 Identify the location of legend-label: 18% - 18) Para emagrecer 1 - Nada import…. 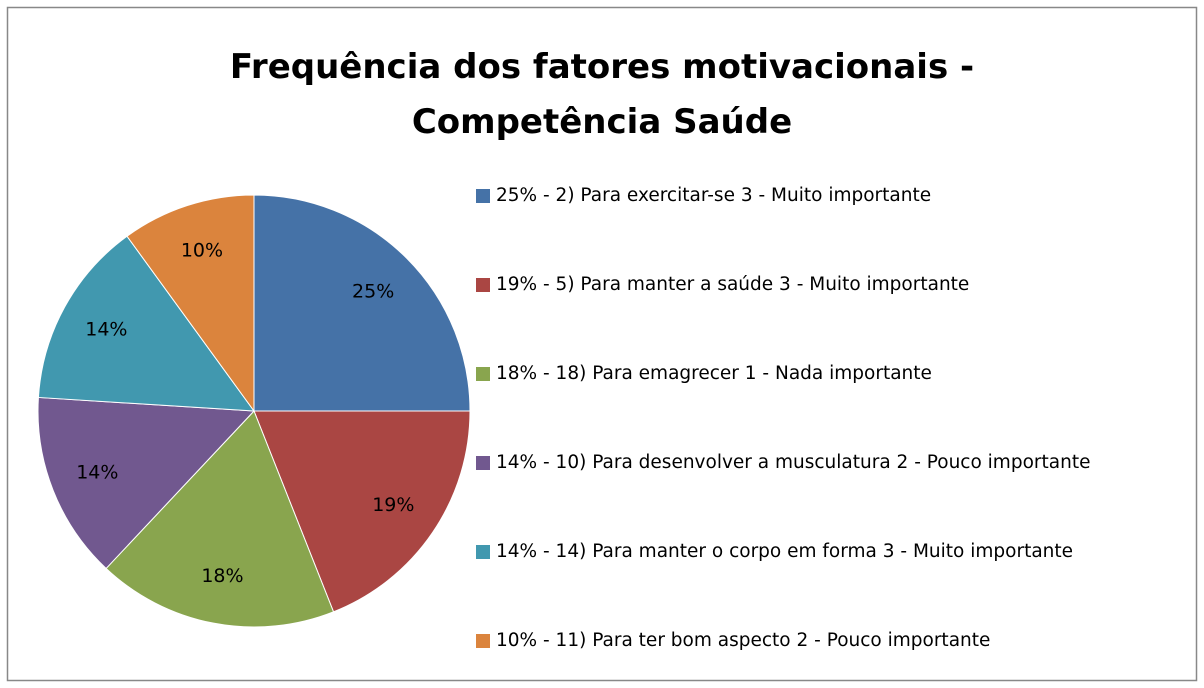
(714, 373).